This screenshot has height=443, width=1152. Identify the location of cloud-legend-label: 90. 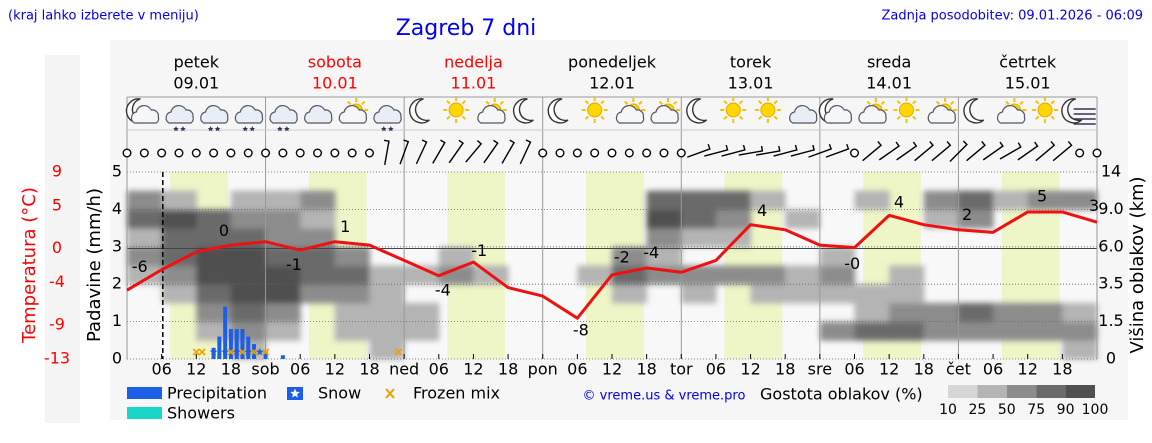
(1066, 410).